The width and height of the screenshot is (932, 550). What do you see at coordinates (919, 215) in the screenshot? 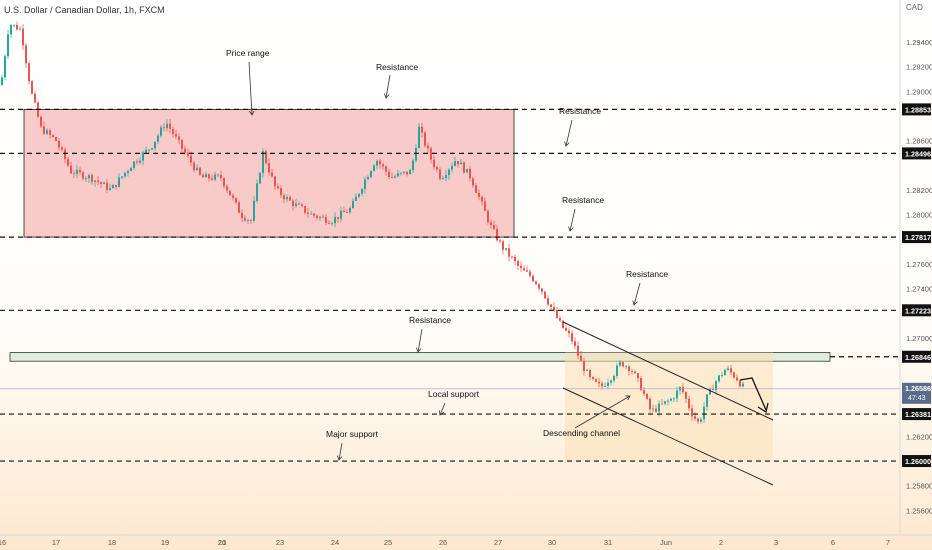
I see `y-tick-label: 1.28000` at bounding box center [919, 215].